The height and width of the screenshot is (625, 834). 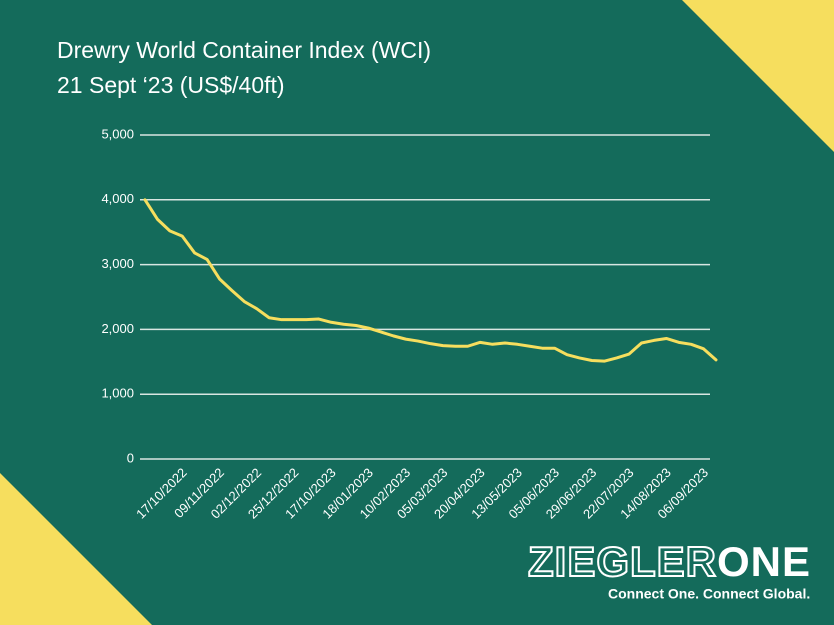 What do you see at coordinates (117, 328) in the screenshot?
I see `y-tick-label: 2,000` at bounding box center [117, 328].